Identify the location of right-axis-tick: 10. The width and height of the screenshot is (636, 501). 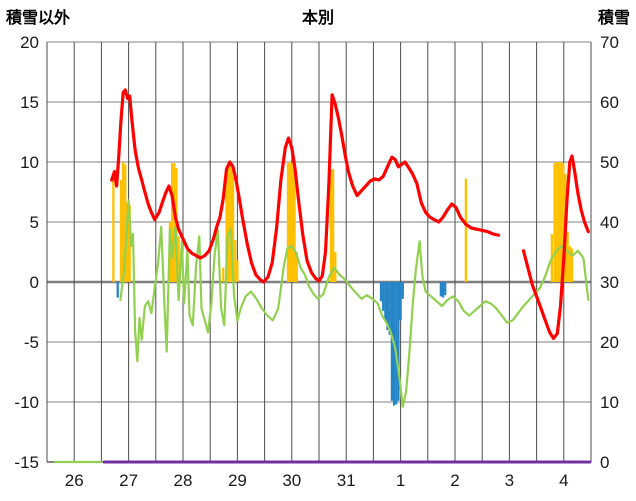
(609, 402).